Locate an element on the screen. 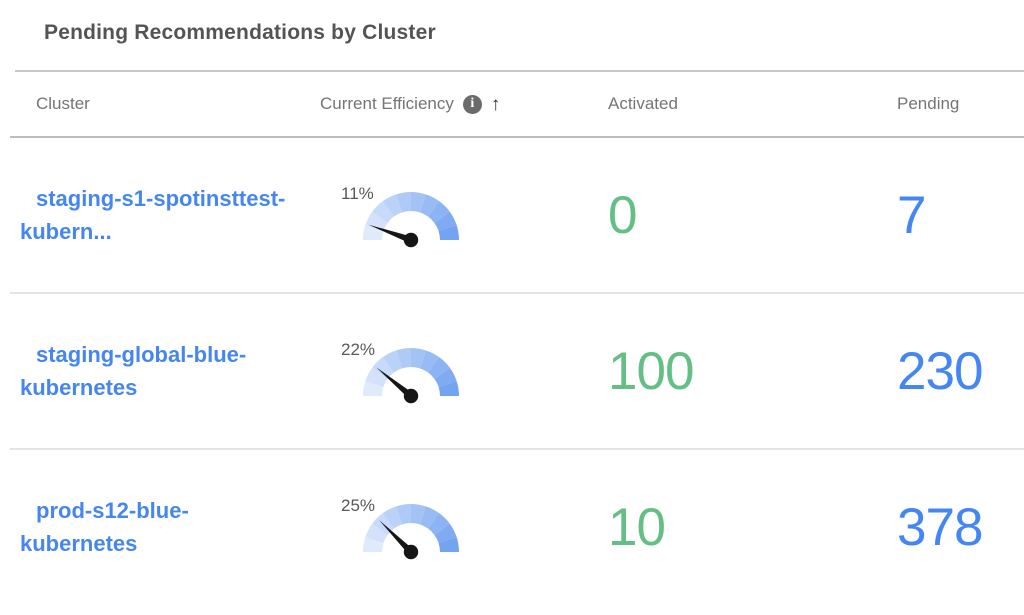 This screenshot has height=615, width=1024. column-header-cluster: Cluster is located at coordinates (63, 103).